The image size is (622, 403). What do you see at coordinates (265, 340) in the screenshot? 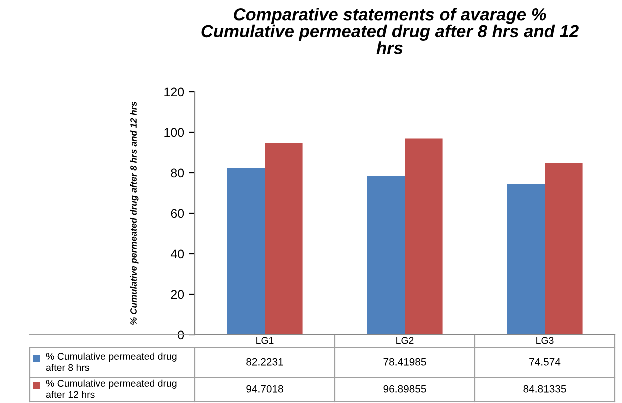
I see `x-tick-label: LG1` at bounding box center [265, 340].